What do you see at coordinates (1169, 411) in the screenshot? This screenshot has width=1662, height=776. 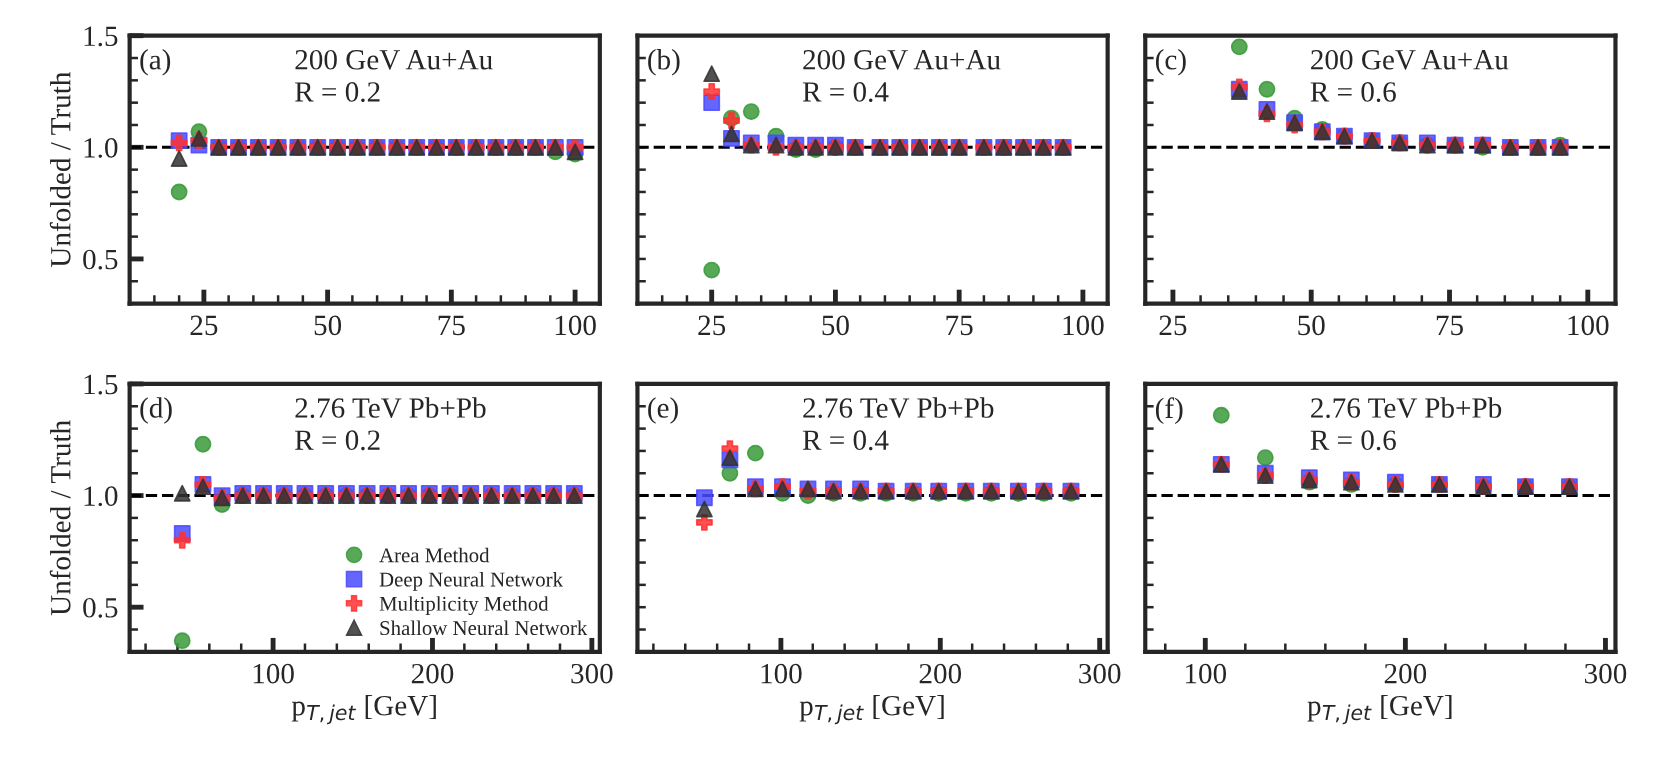 I see `annotation: (f)` at bounding box center [1169, 411].